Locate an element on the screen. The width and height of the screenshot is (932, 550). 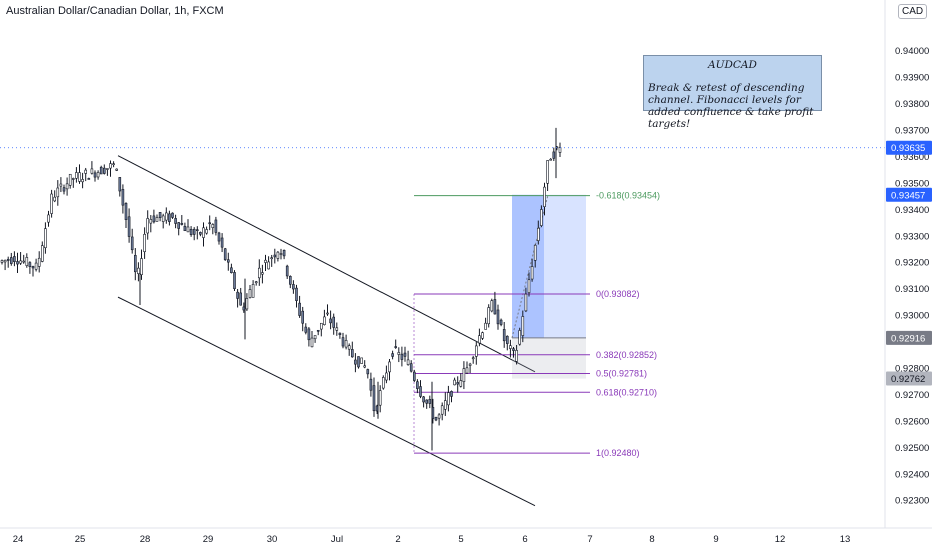
price-tag-target is located at coordinates (909, 194).